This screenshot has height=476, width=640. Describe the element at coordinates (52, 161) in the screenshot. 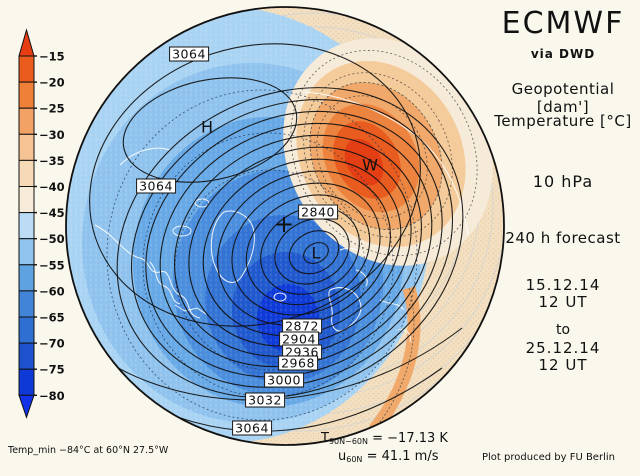

I see `colorbar-tick-label: −35` at that location.